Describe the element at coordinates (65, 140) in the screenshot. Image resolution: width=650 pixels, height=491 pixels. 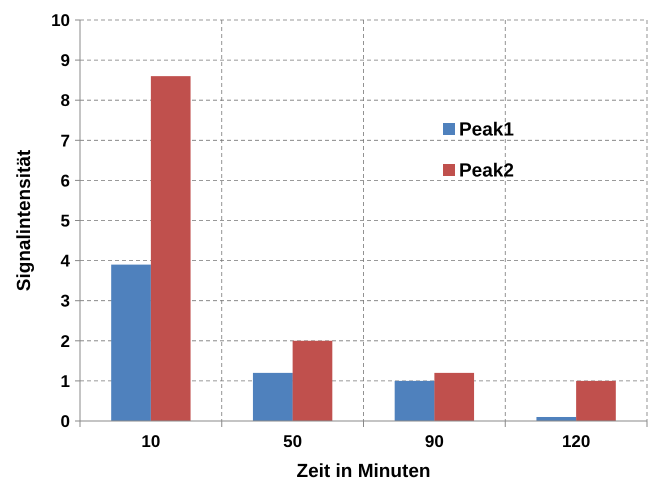
I see `y-tick-label: 7` at that location.